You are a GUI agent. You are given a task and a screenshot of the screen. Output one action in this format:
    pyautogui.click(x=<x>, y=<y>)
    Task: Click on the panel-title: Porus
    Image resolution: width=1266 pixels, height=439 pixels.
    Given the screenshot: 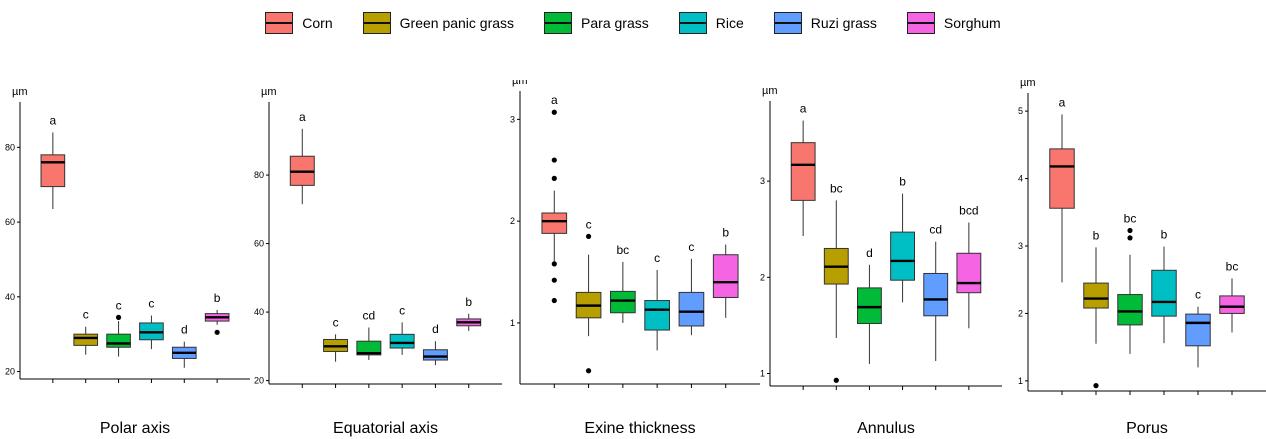 What is the action you would take?
    pyautogui.click(x=1147, y=428)
    